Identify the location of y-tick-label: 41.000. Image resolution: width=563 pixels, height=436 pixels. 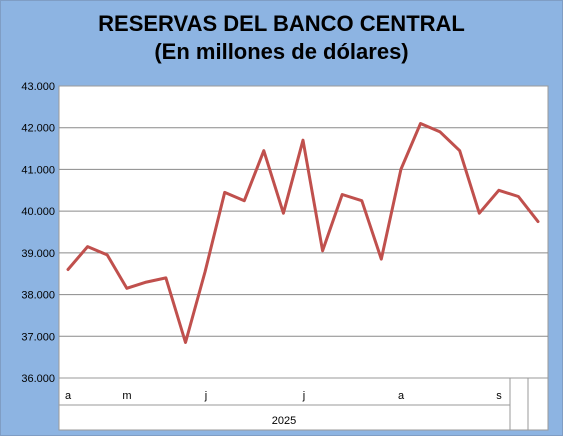
(38, 170).